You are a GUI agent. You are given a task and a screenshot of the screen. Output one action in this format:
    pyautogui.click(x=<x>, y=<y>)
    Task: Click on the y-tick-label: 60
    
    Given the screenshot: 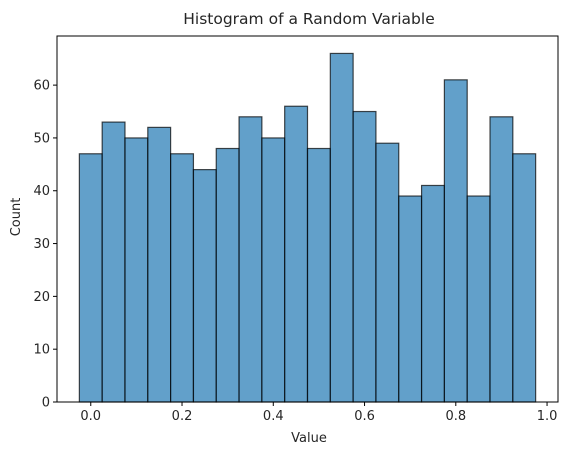 What is the action you would take?
    pyautogui.click(x=41, y=86)
    